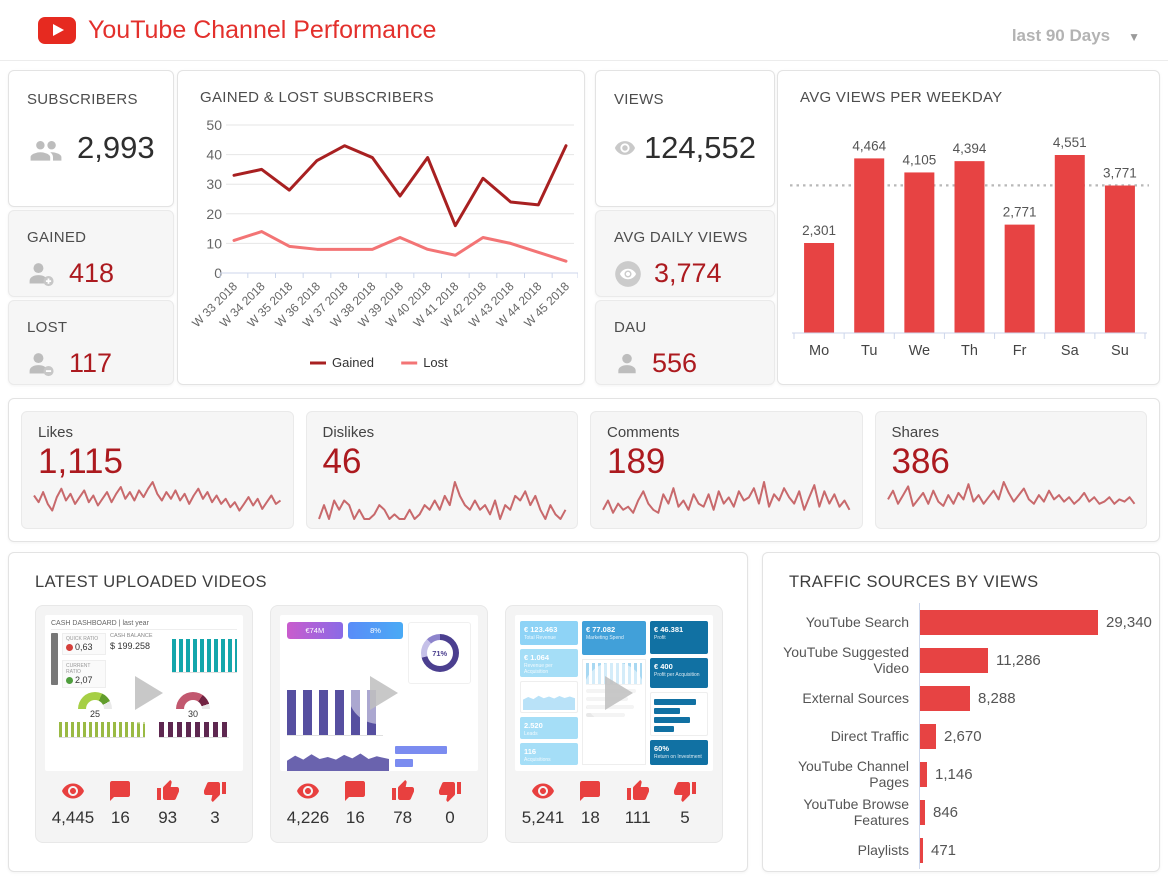  I want to click on dislikes-value: 46, so click(342, 461).